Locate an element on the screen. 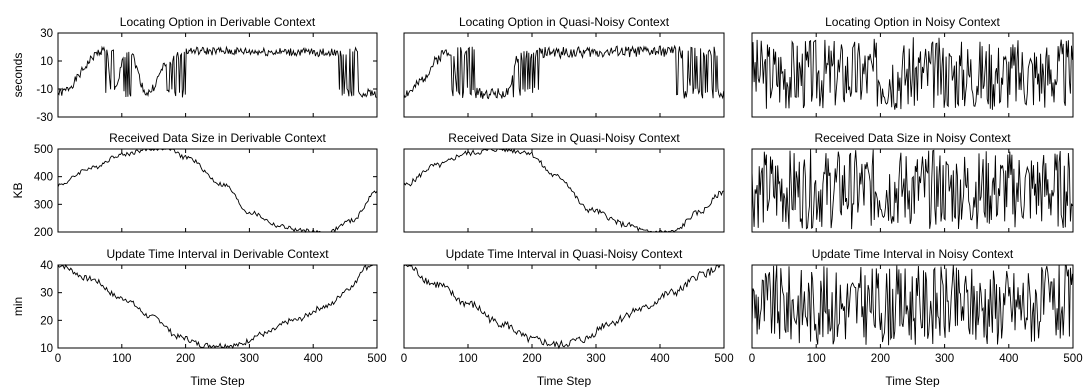 The width and height of the screenshot is (1089, 387). y-axis-label: min is located at coordinates (18, 306).